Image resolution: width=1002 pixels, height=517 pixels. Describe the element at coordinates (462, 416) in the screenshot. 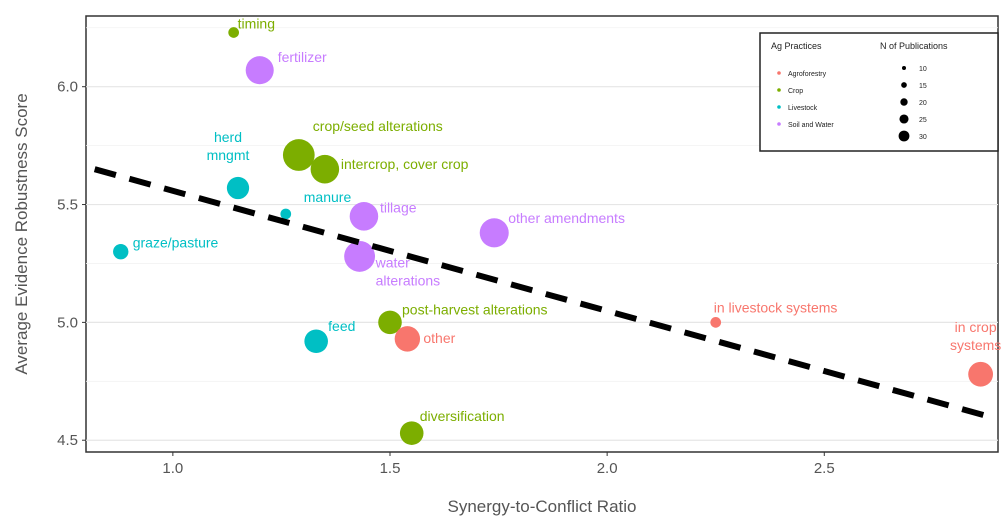

I see `point-label: diversification` at that location.